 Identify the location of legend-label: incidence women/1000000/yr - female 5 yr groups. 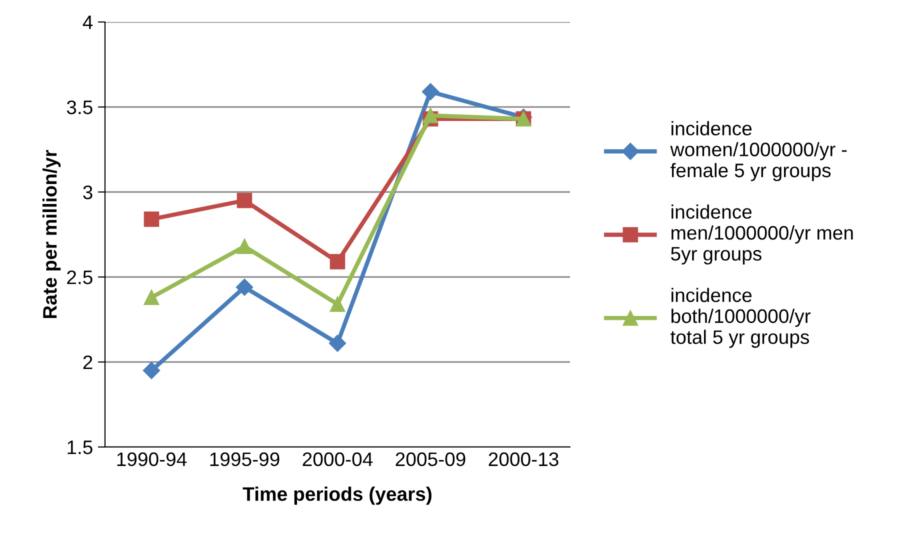
(758, 151).